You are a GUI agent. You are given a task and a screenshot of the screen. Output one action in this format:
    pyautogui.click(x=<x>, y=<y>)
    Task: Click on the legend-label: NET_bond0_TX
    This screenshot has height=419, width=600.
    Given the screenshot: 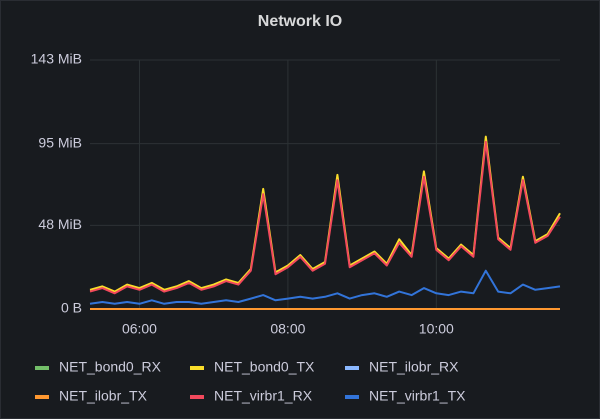 What is the action you would take?
    pyautogui.click(x=264, y=367)
    